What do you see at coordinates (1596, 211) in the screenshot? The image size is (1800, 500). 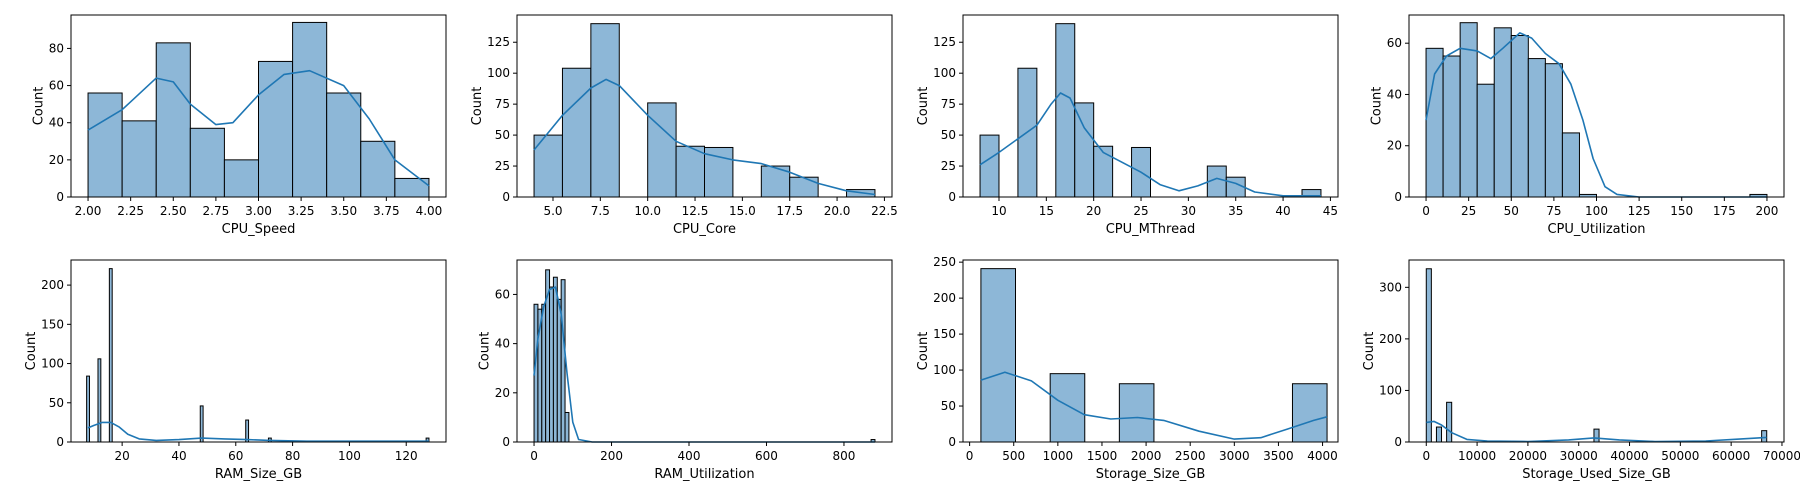 I see `x-tick-label: 100` at bounding box center [1596, 211].